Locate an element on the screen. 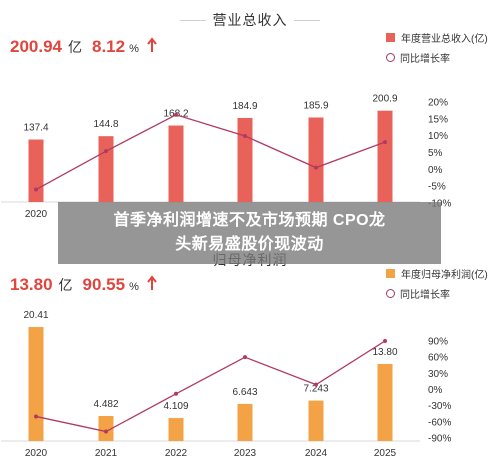 The width and height of the screenshot is (500, 466). news-headline-line-2: 头新易盛股价现波动 is located at coordinates (249, 244).